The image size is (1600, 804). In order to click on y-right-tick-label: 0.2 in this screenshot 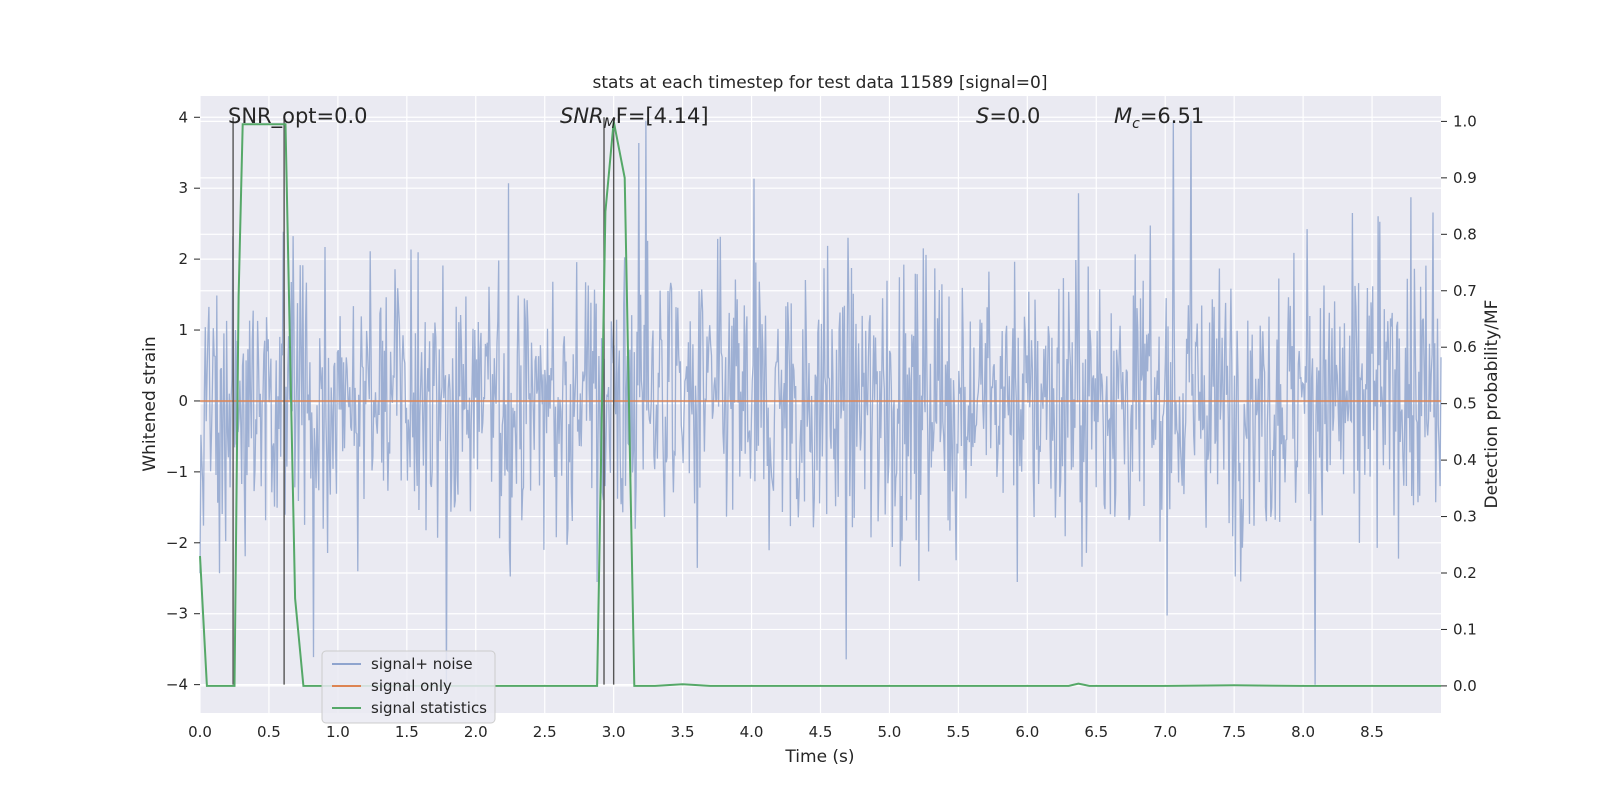, I will do `click(1465, 573)`.